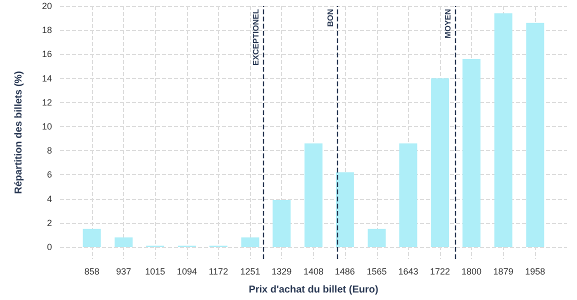  What do you see at coordinates (47, 102) in the screenshot?
I see `y-tick-label: 12` at bounding box center [47, 102].